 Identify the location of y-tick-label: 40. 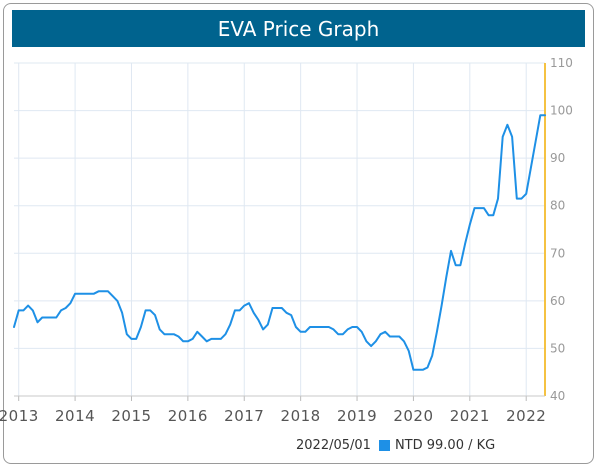
(557, 396).